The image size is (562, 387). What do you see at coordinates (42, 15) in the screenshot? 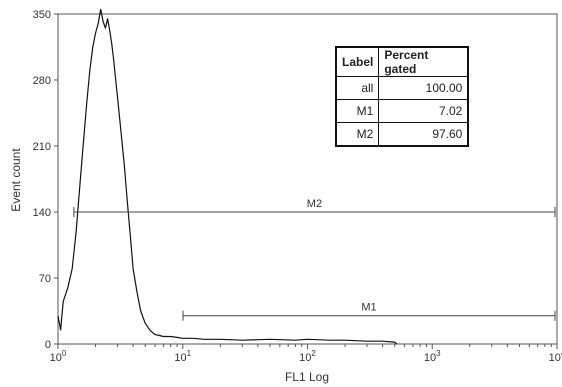
I see `y-tick-label: 350` at bounding box center [42, 15].